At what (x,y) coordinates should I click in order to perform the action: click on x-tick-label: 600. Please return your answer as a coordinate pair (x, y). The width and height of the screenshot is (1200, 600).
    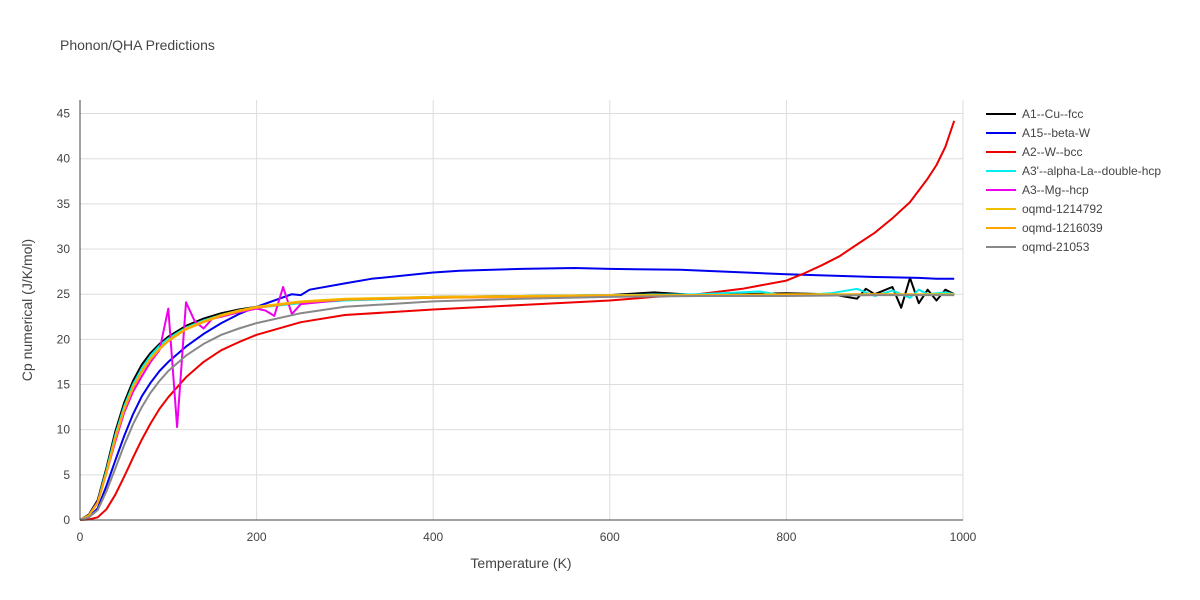
    Looking at the image, I should click on (610, 537).